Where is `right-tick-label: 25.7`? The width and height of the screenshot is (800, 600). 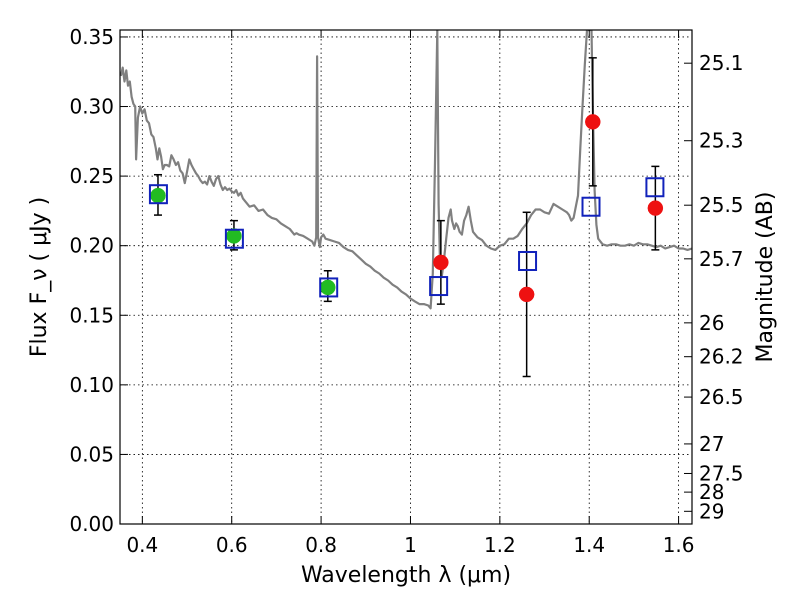
right-tick-label: 25.7 is located at coordinates (721, 259).